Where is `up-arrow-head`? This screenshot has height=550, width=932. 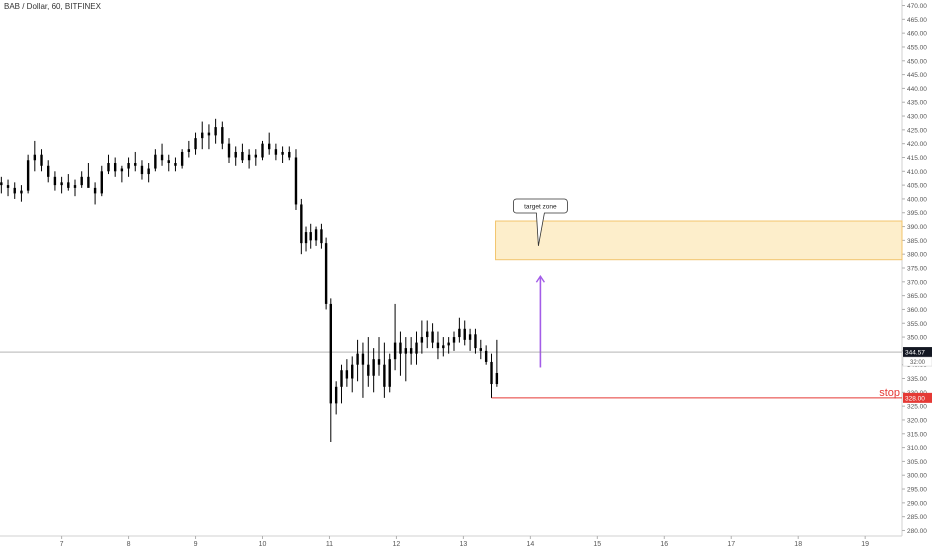
up-arrow-head is located at coordinates (540, 279).